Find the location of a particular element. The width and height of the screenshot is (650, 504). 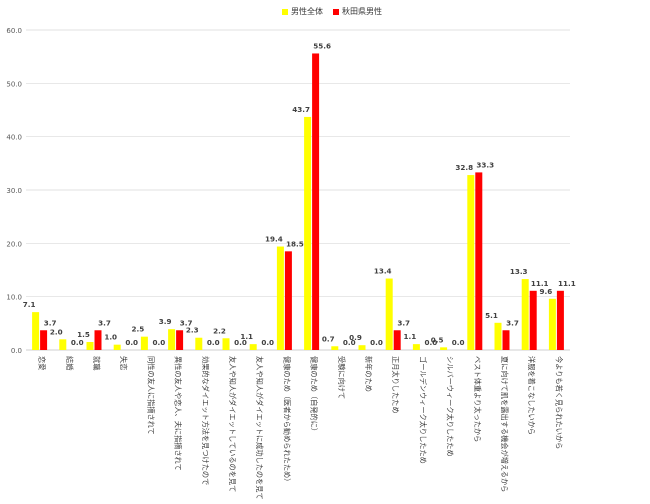

data-label: 0.7 is located at coordinates (328, 338).